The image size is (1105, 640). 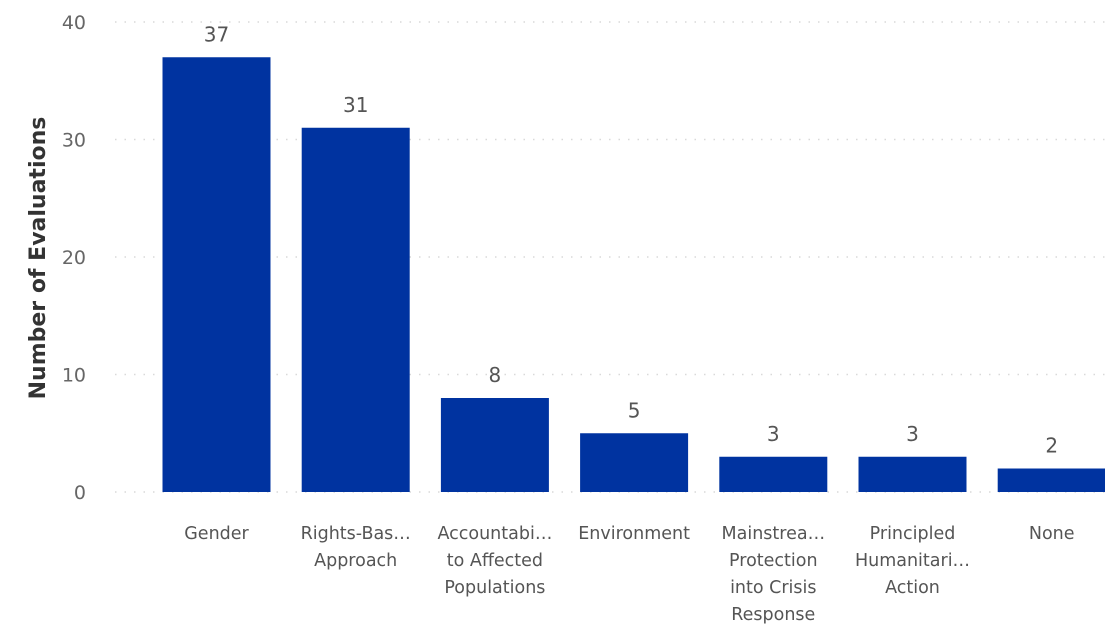 I want to click on y-axis-ticks: 0 10 20 30 40, so click(x=74, y=258).